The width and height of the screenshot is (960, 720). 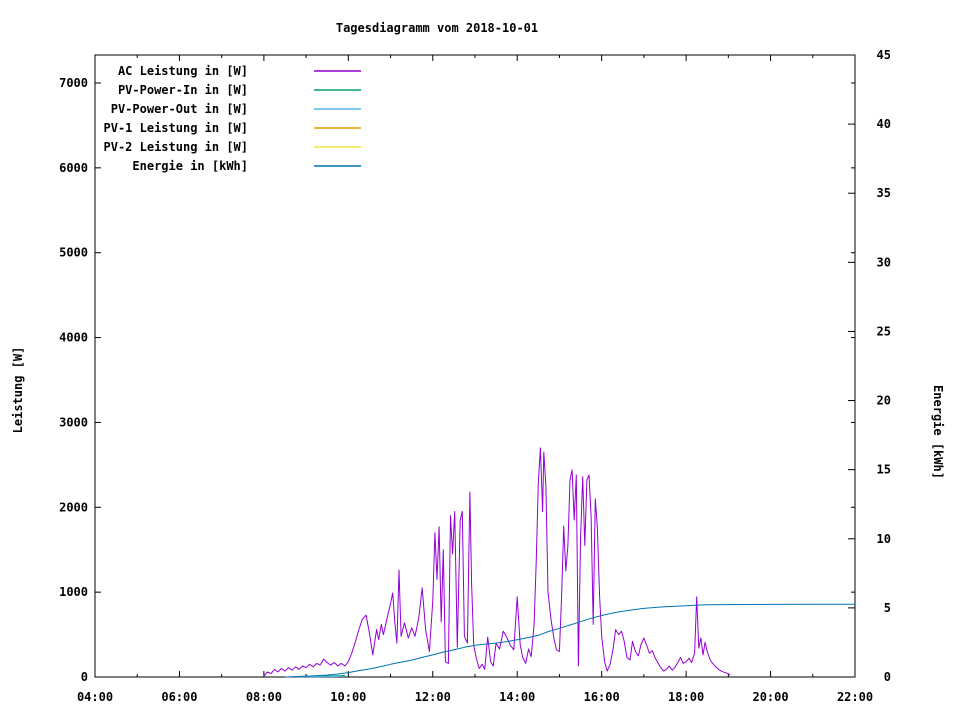 I want to click on y1-tick-label: 3000, so click(x=73, y=422).